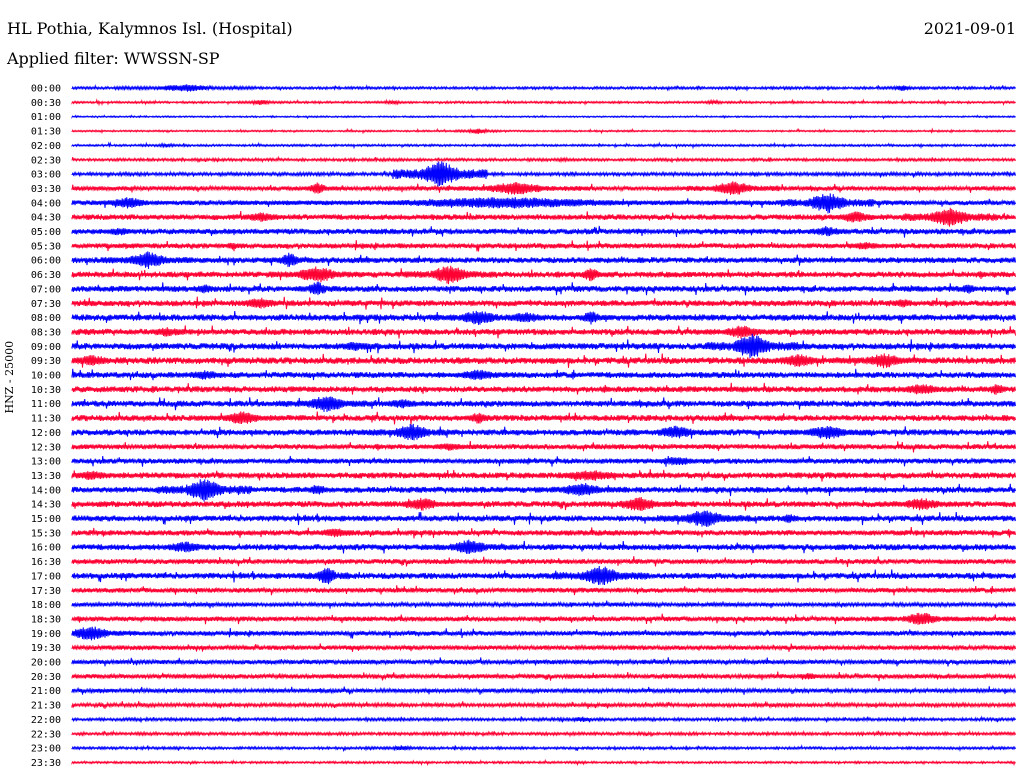 The height and width of the screenshot is (780, 1024). I want to click on time-tick-label: 07:00, so click(46, 289).